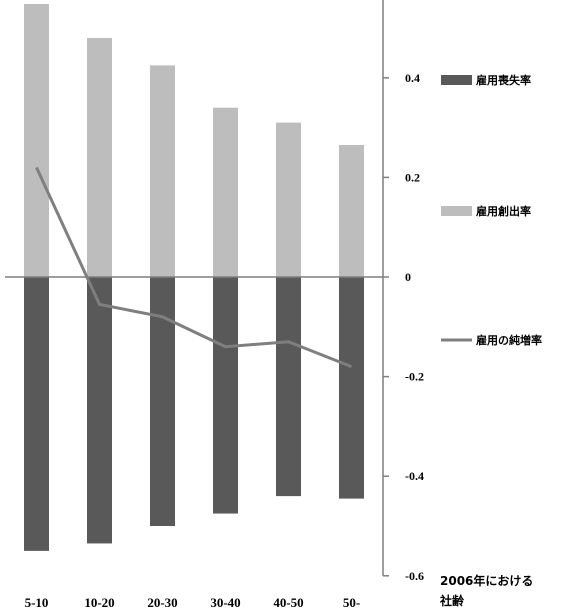 The width and height of the screenshot is (563, 614). Describe the element at coordinates (503, 211) in the screenshot. I see `legend-label: 雇用創出率` at that location.